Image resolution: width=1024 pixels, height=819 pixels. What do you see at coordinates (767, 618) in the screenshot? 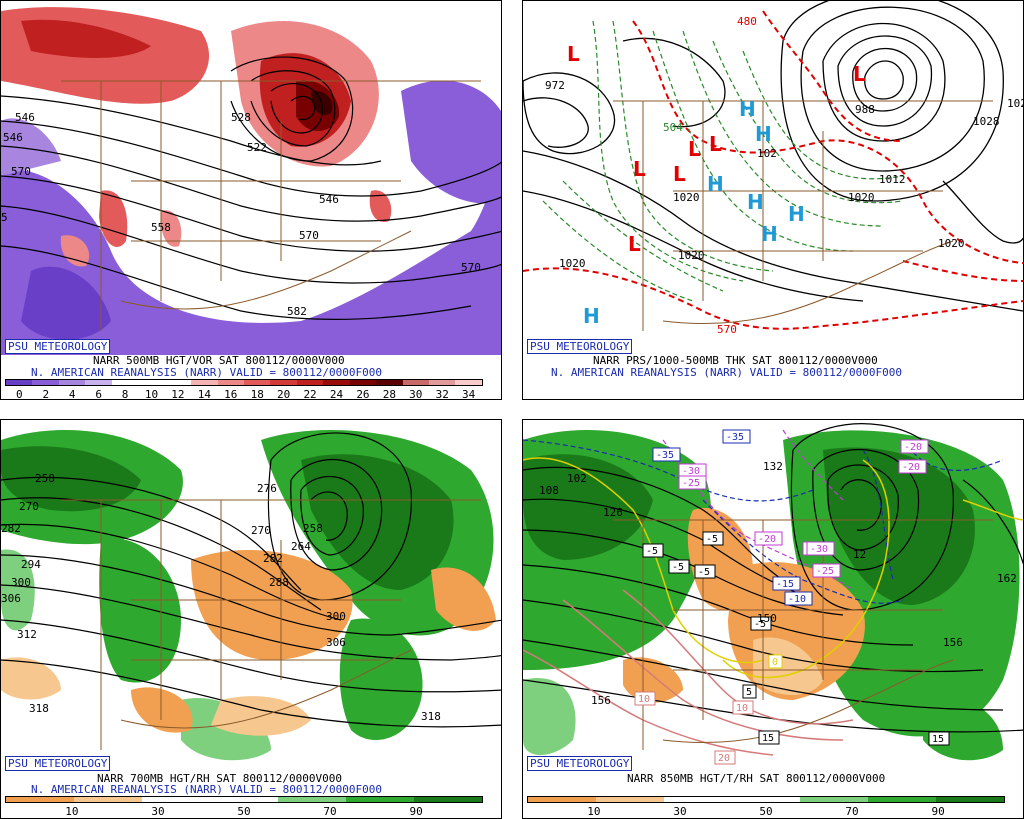
I see `contour-label: 150` at bounding box center [767, 618].